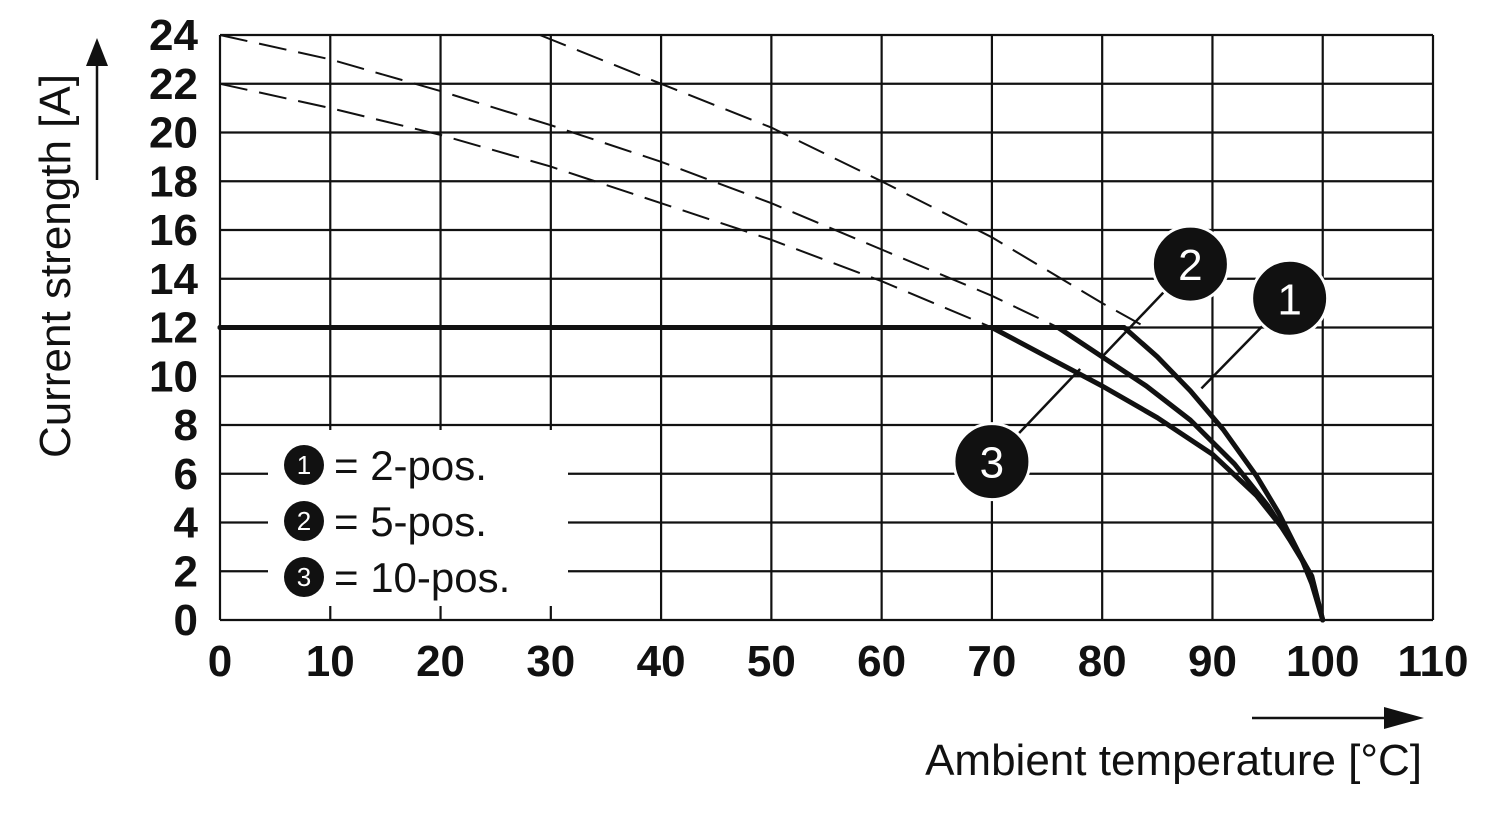  Describe the element at coordinates (1141, 363) in the screenshot. I see `curve-markers: 1 2 3` at that location.